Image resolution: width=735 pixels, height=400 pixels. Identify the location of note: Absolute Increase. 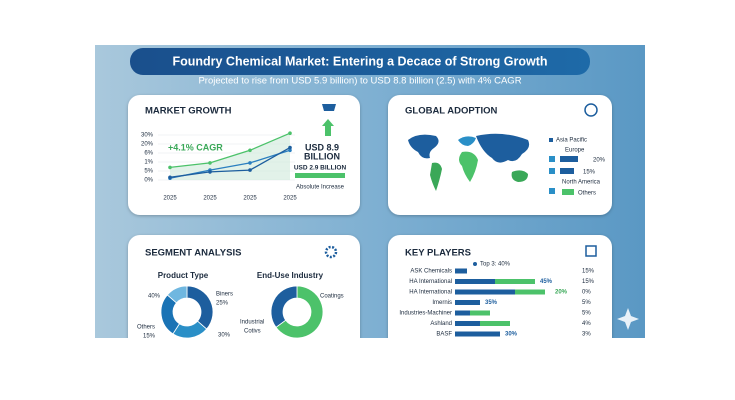
(320, 188).